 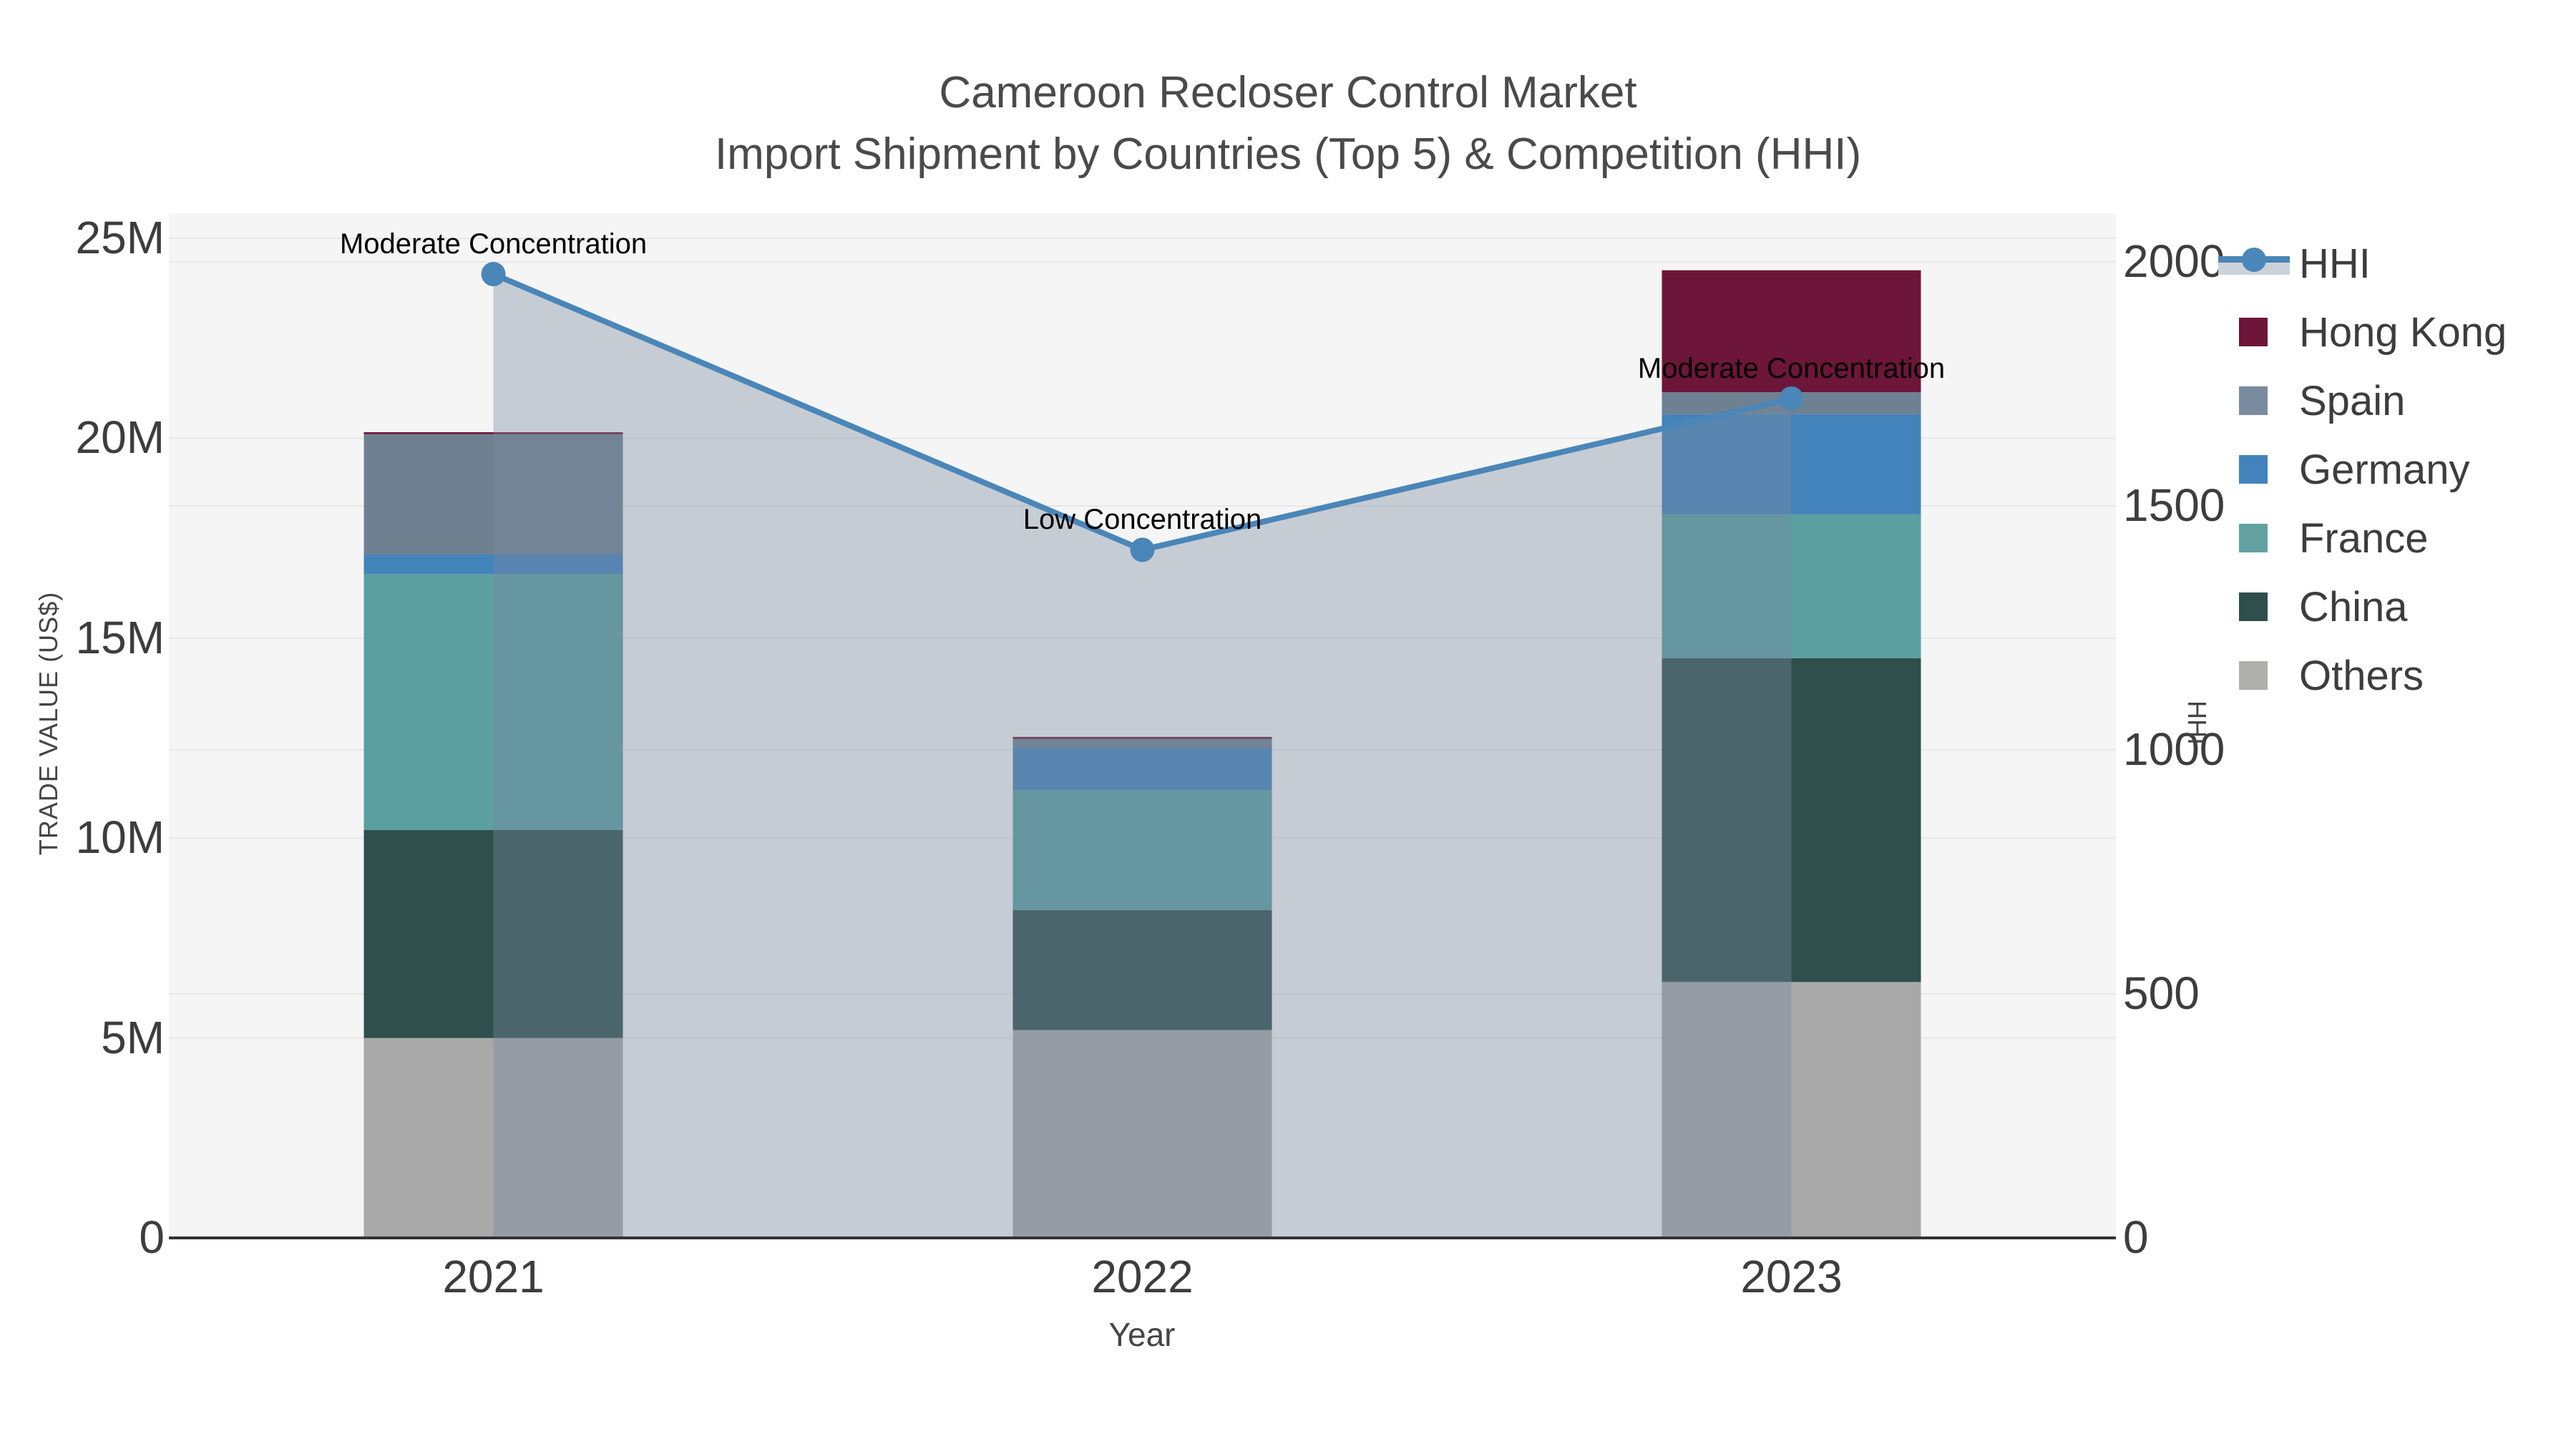 I want to click on legend-item-hong-kong: Hong Kong, so click(x=2394, y=332).